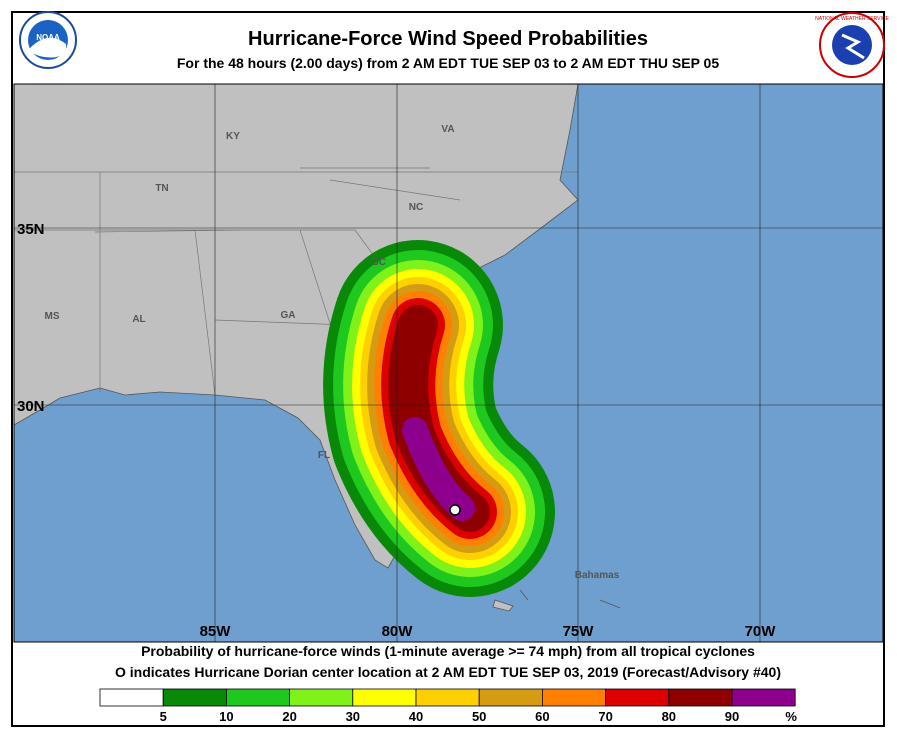  What do you see at coordinates (479, 716) in the screenshot?
I see `legend-label: 50` at bounding box center [479, 716].